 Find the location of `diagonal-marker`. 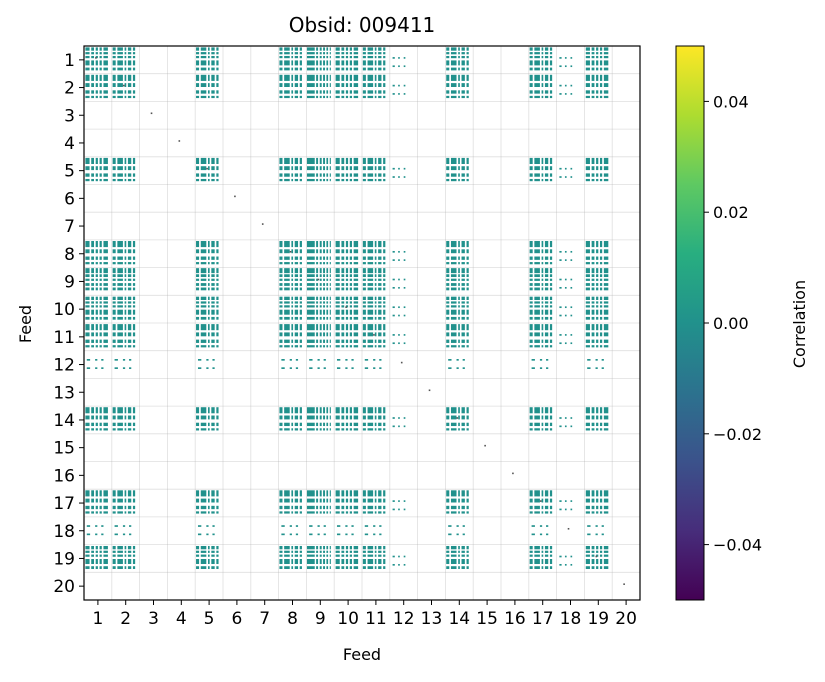

diagonal-marker is located at coordinates (151, 113).